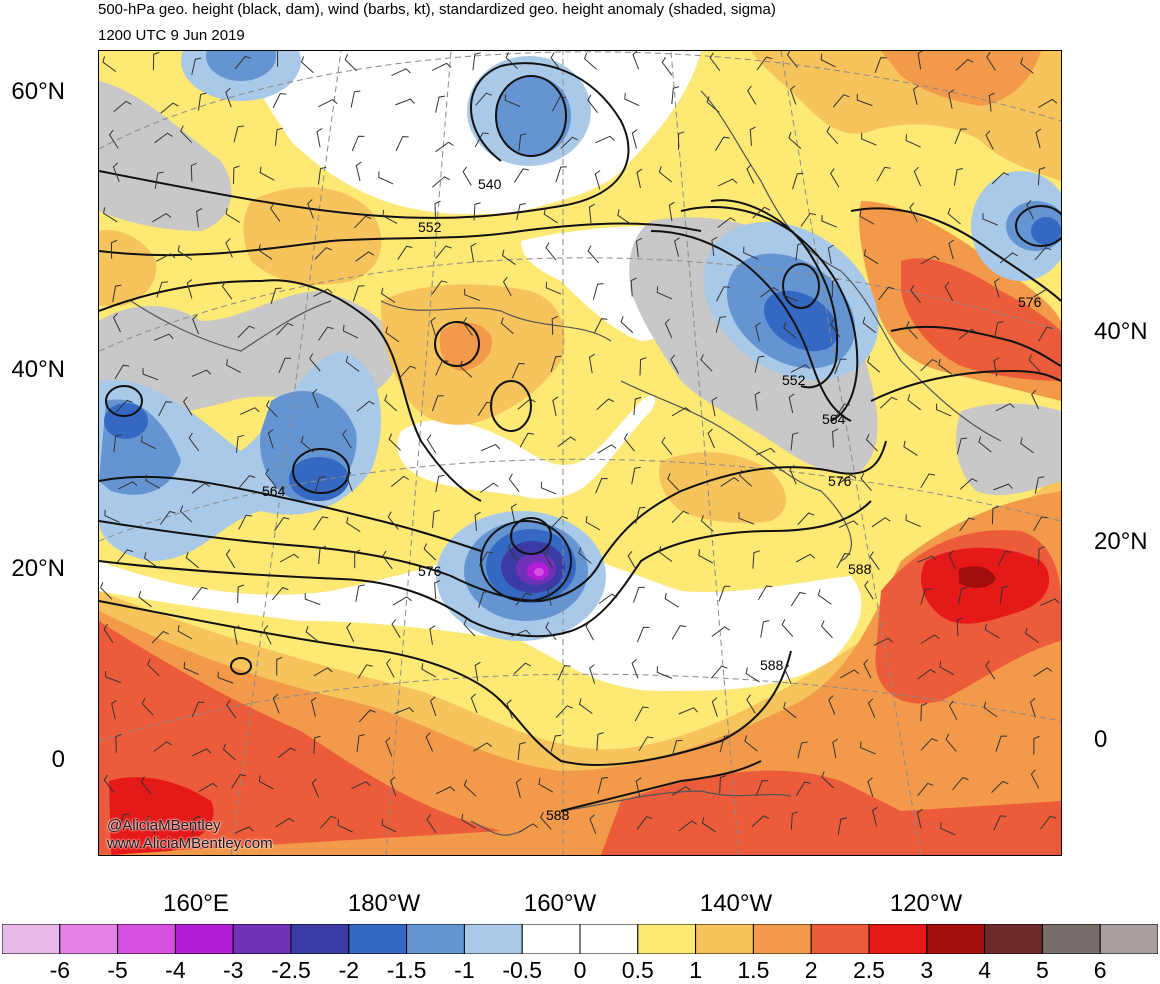 The image size is (1160, 984). I want to click on colorbar, so click(580, 939).